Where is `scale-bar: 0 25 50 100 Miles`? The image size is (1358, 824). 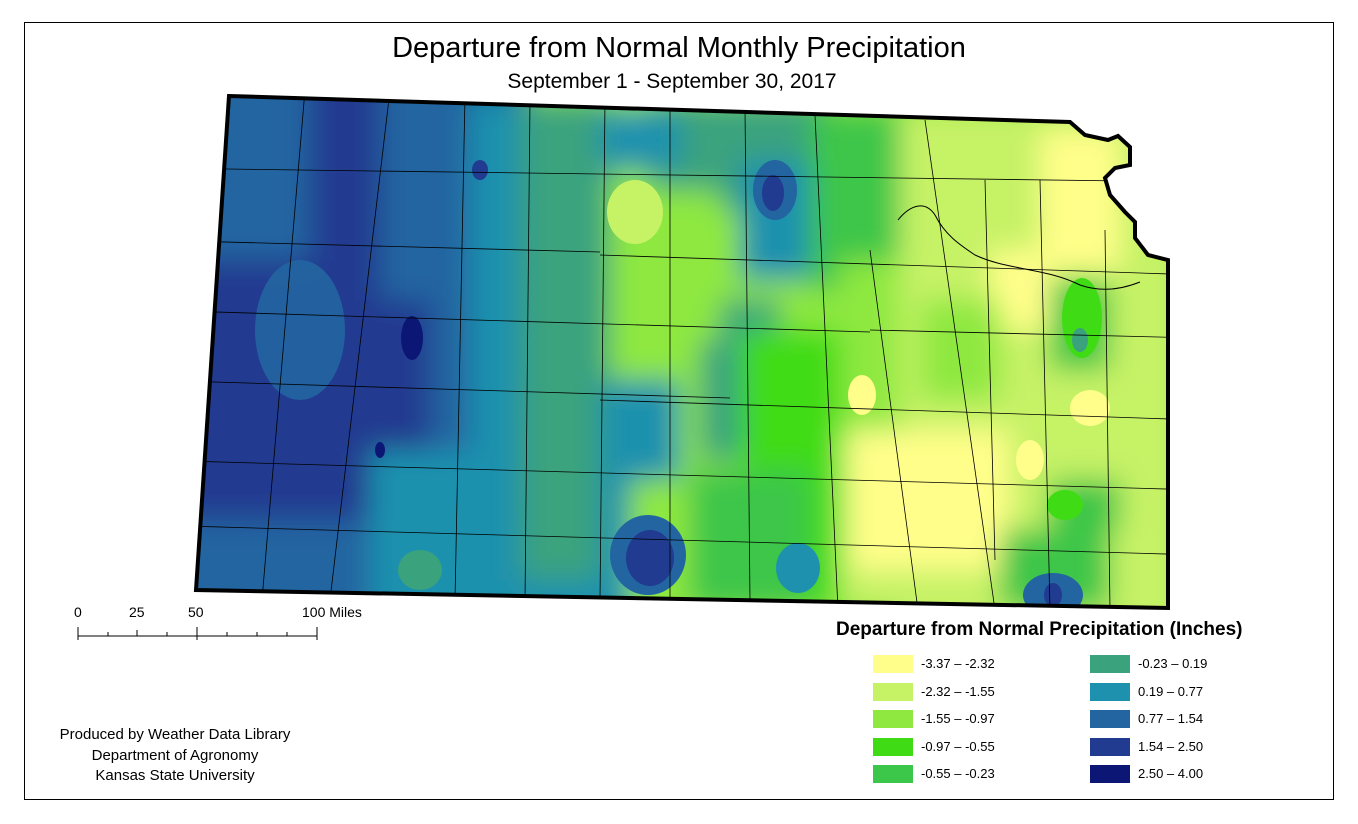 scale-bar: 0 25 50 100 Miles is located at coordinates (220, 624).